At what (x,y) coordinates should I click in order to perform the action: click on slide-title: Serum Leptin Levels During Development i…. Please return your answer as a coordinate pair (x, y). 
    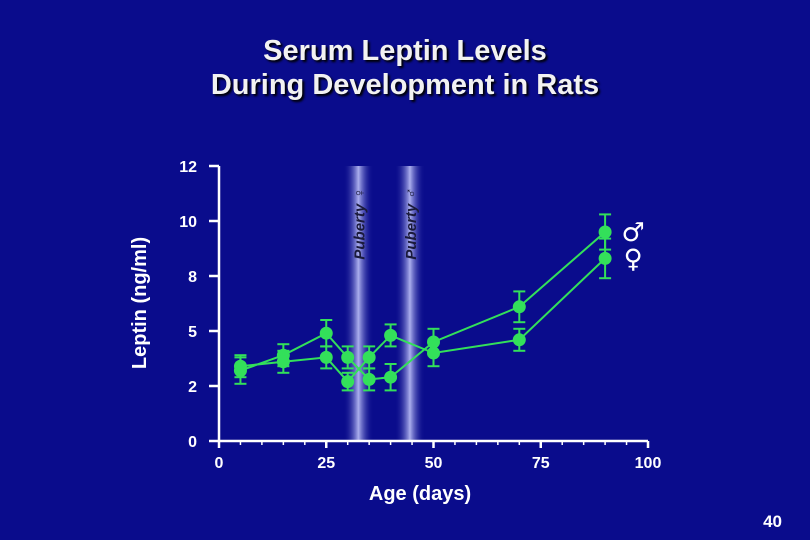
    Looking at the image, I should click on (405, 68).